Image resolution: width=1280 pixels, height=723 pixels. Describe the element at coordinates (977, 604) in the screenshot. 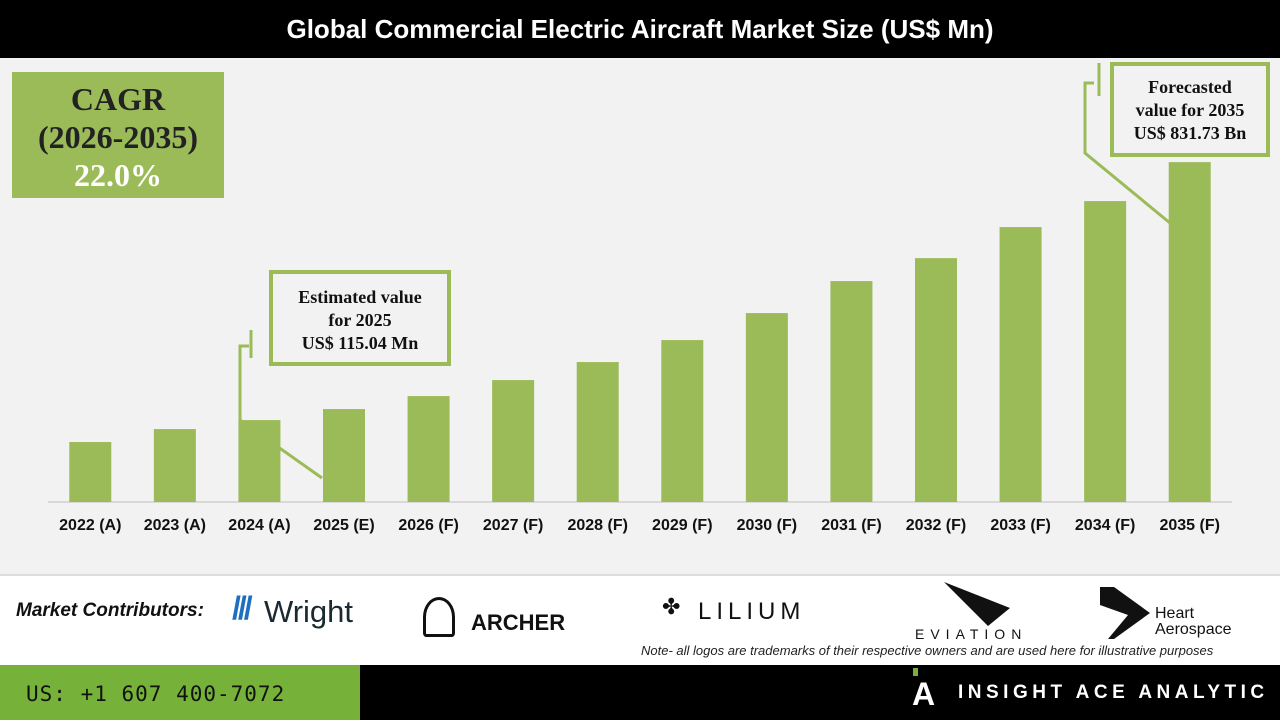

I see `eviation-icon` at that location.